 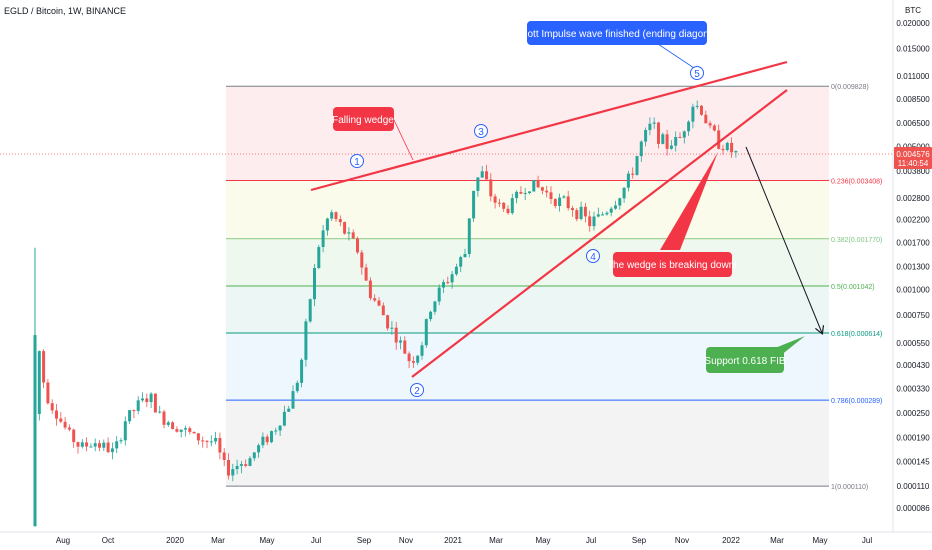 I want to click on time-tick-9: Mar, so click(x=496, y=540).